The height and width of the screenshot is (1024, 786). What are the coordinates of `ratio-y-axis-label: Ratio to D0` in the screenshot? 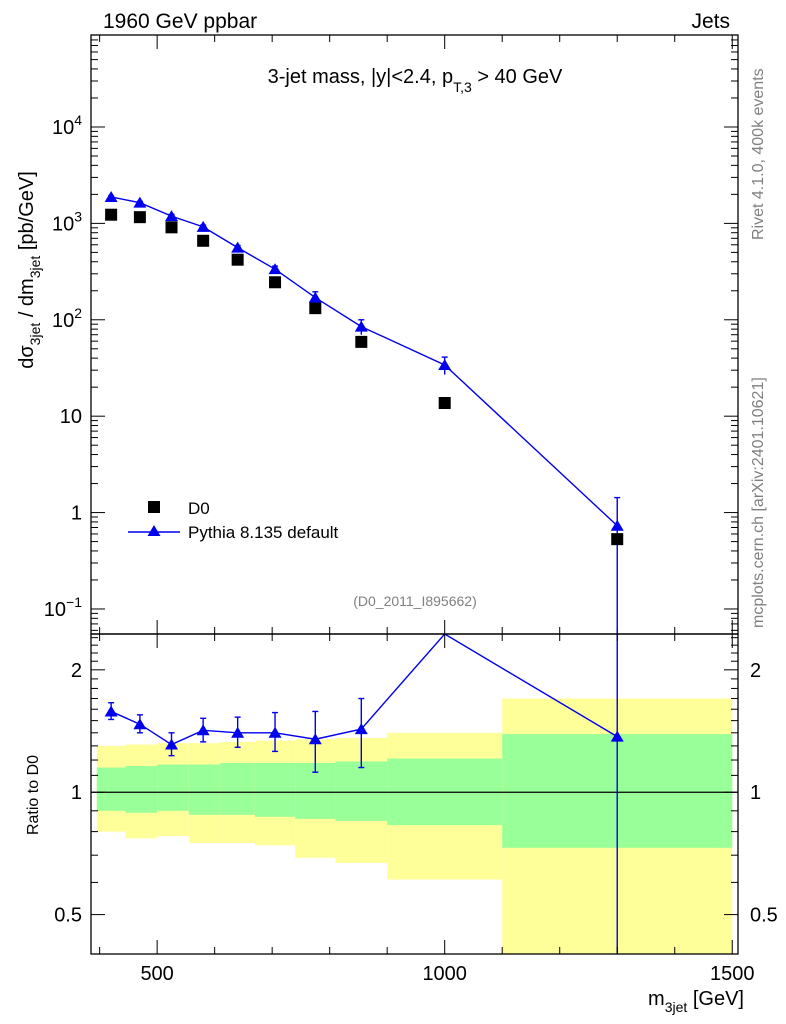 It's located at (33, 795).